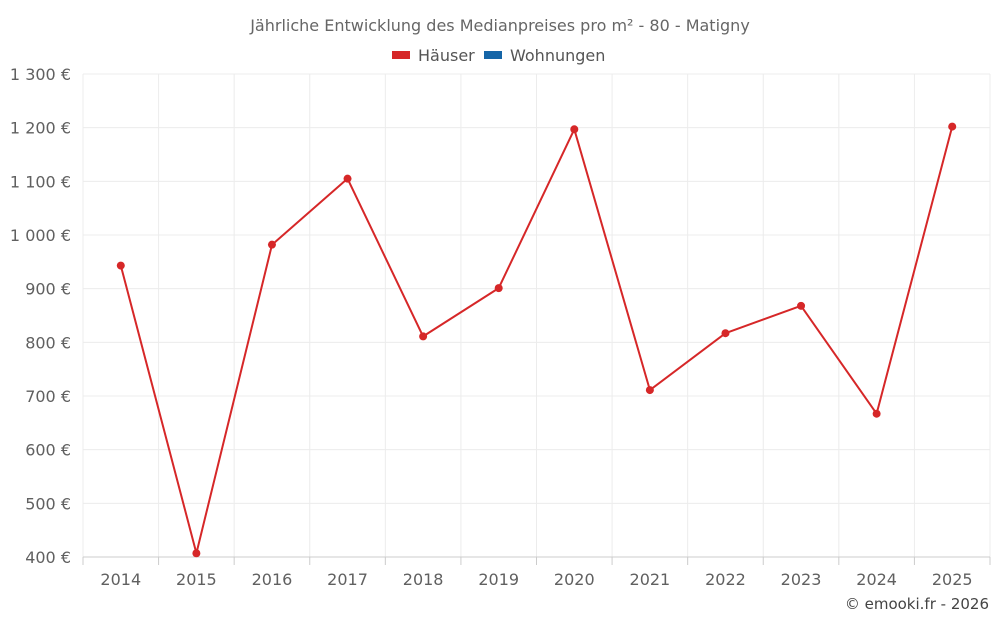 The width and height of the screenshot is (1000, 625). Describe the element at coordinates (917, 604) in the screenshot. I see `credit-text: © emooki.fr - 2026` at that location.